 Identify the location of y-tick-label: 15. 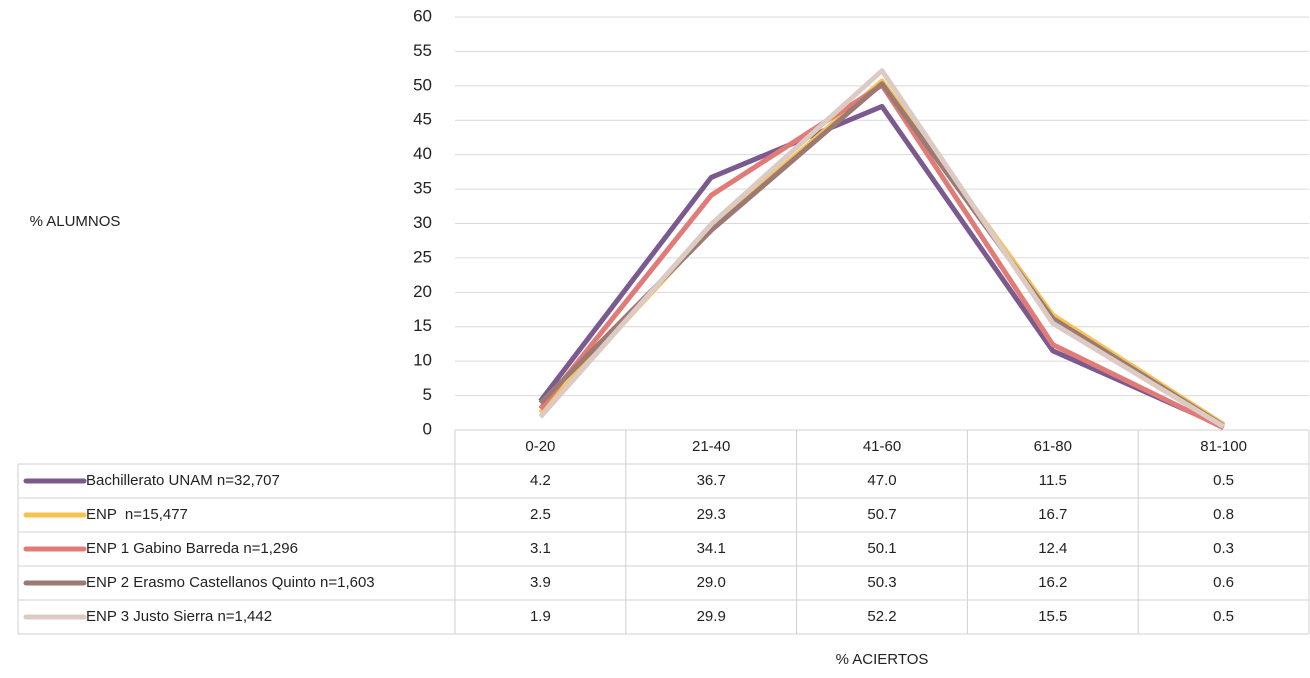
(422, 325).